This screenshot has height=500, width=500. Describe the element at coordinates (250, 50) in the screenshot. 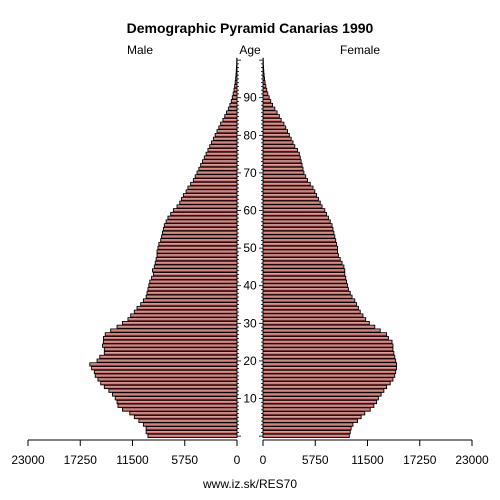

I see `age-label: Age` at that location.